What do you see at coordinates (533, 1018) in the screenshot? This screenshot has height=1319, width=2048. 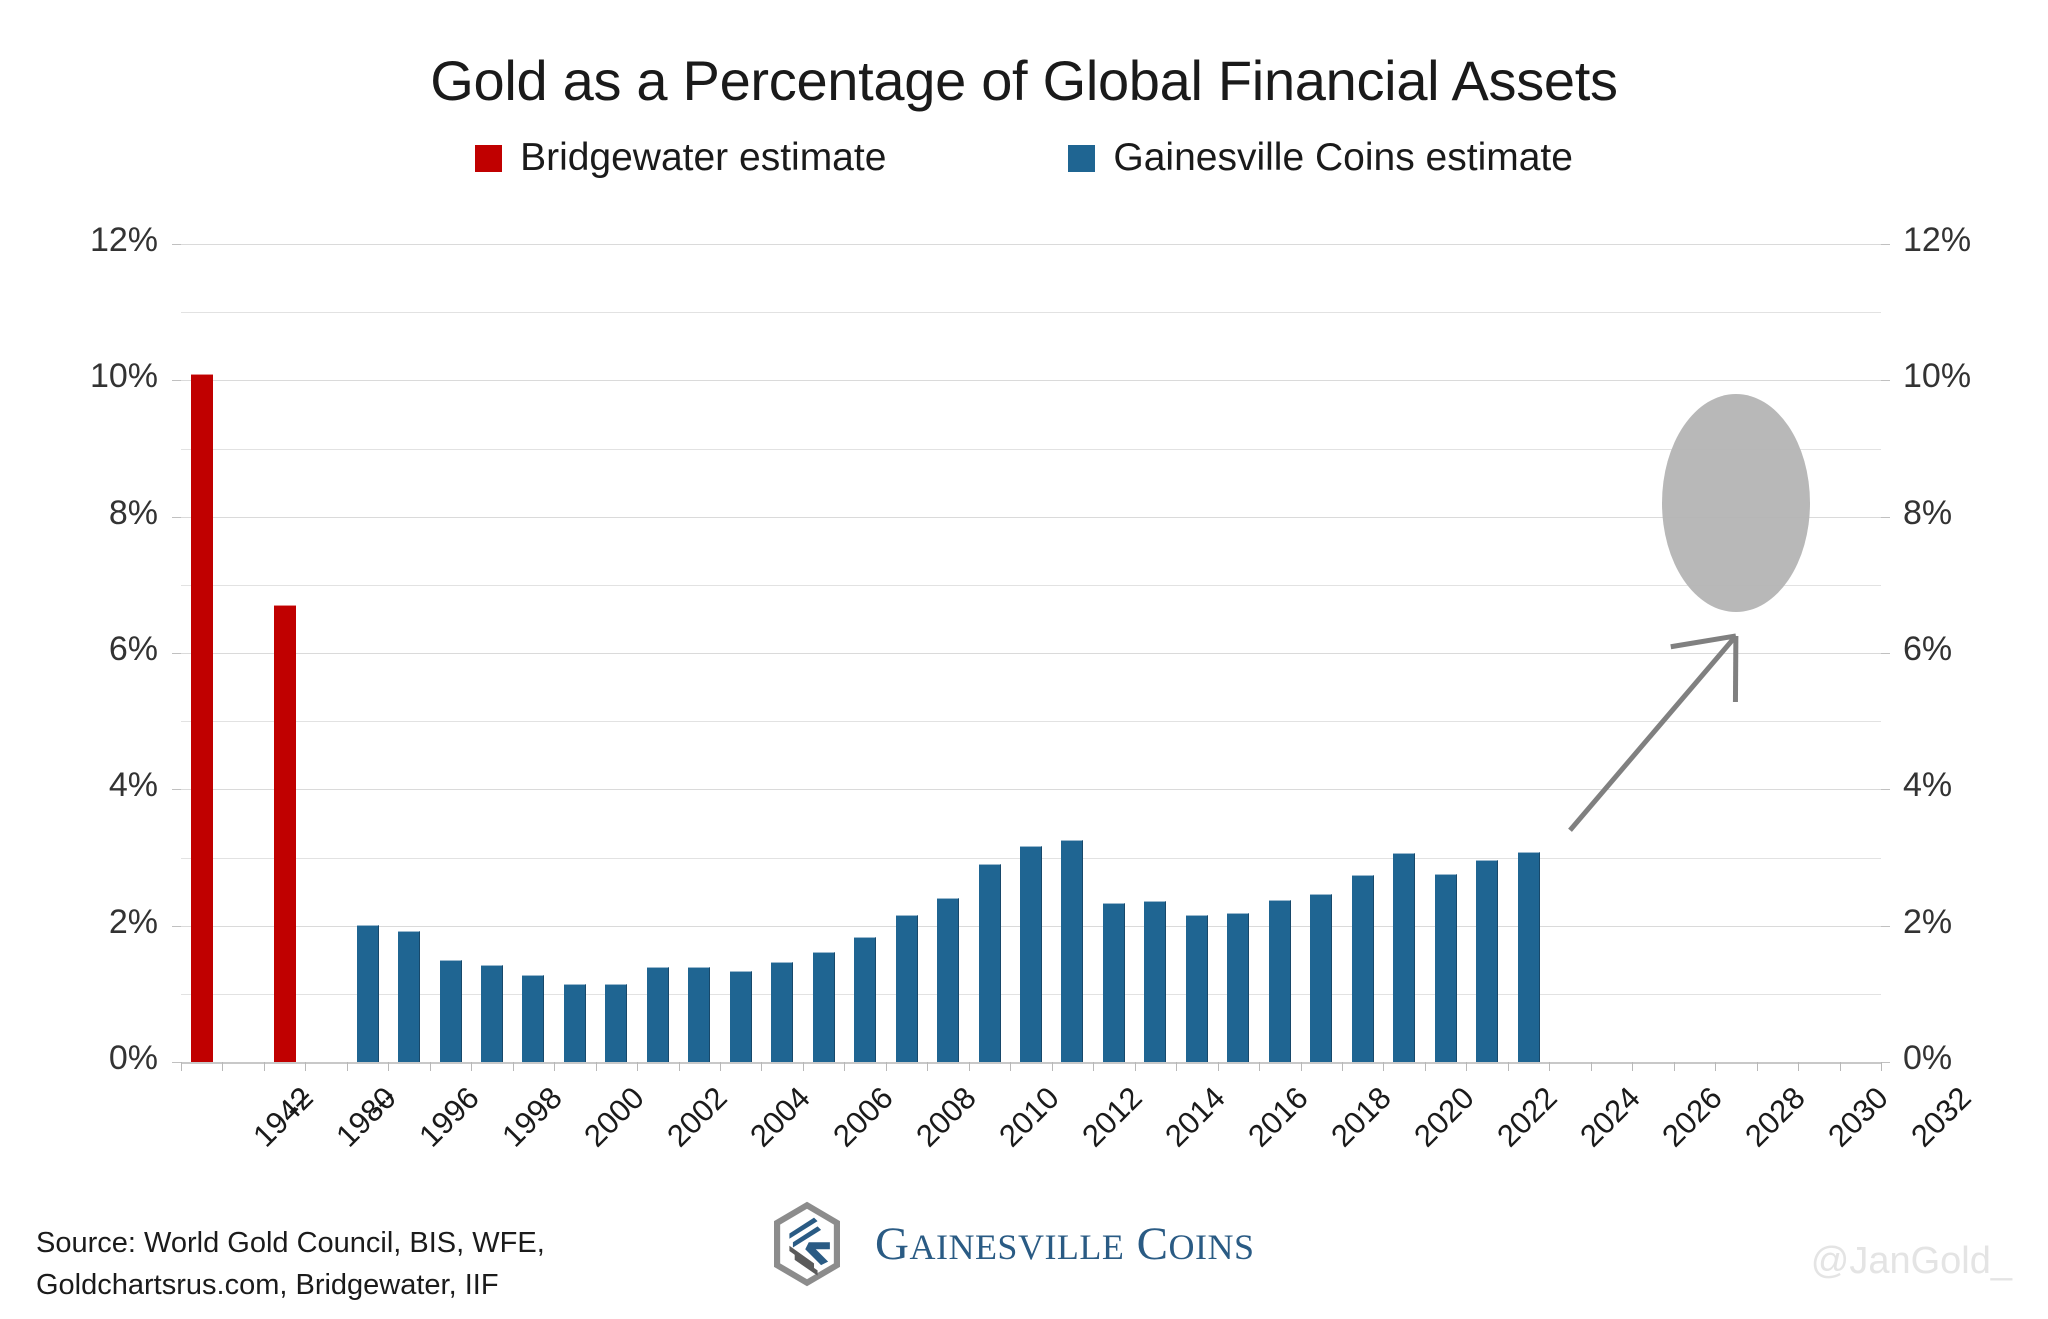 I see `bar-2000` at bounding box center [533, 1018].